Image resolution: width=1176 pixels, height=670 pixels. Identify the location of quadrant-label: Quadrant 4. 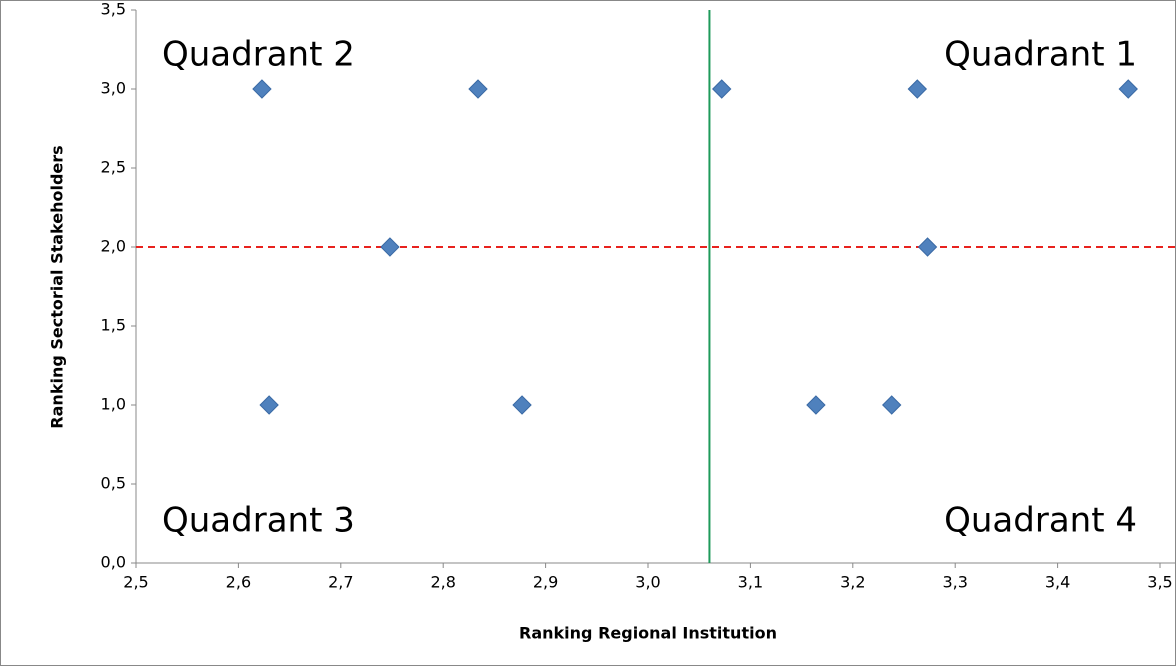
(1040, 521).